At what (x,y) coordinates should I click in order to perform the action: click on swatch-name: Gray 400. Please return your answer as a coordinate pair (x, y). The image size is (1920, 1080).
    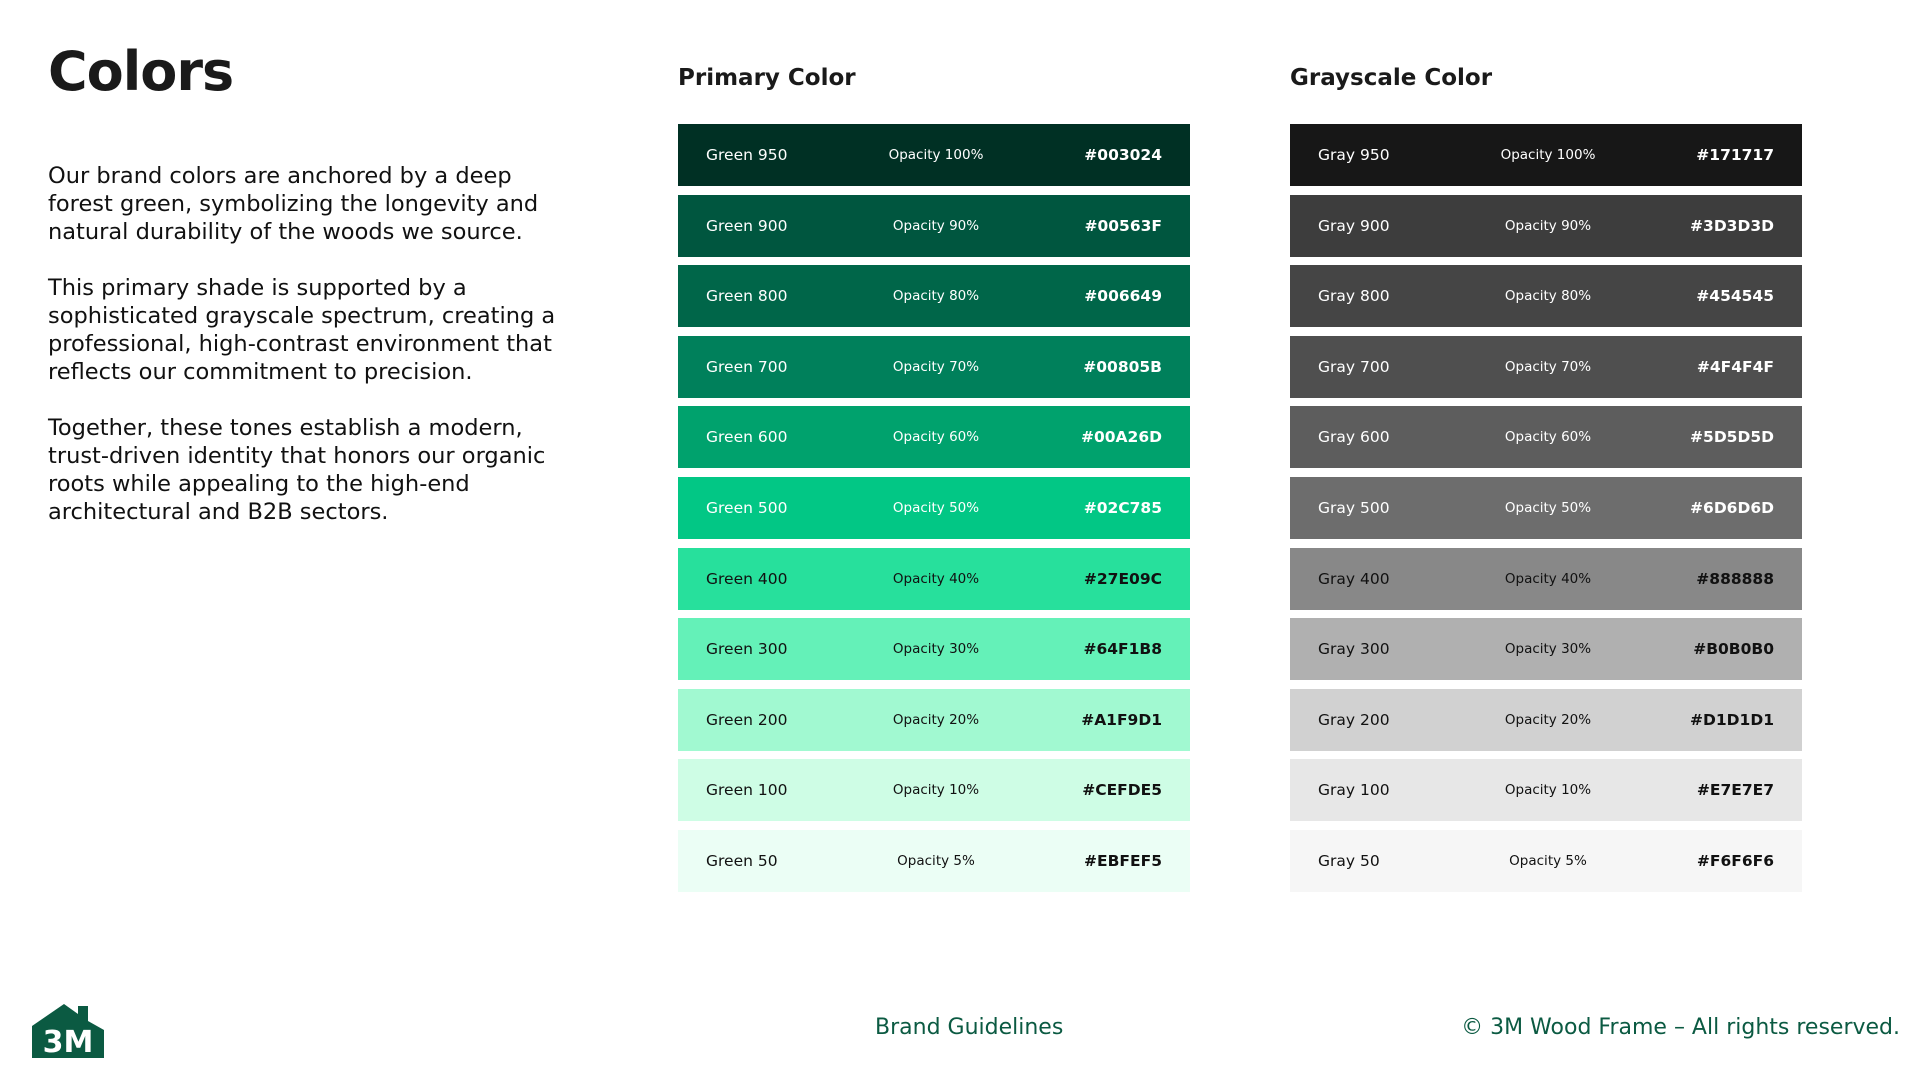
    Looking at the image, I should click on (1354, 578).